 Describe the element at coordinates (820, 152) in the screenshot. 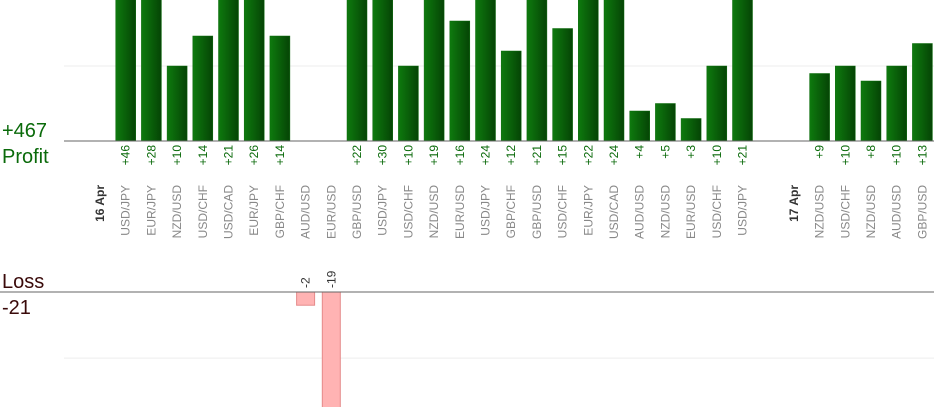

I see `value-label: +9` at that location.